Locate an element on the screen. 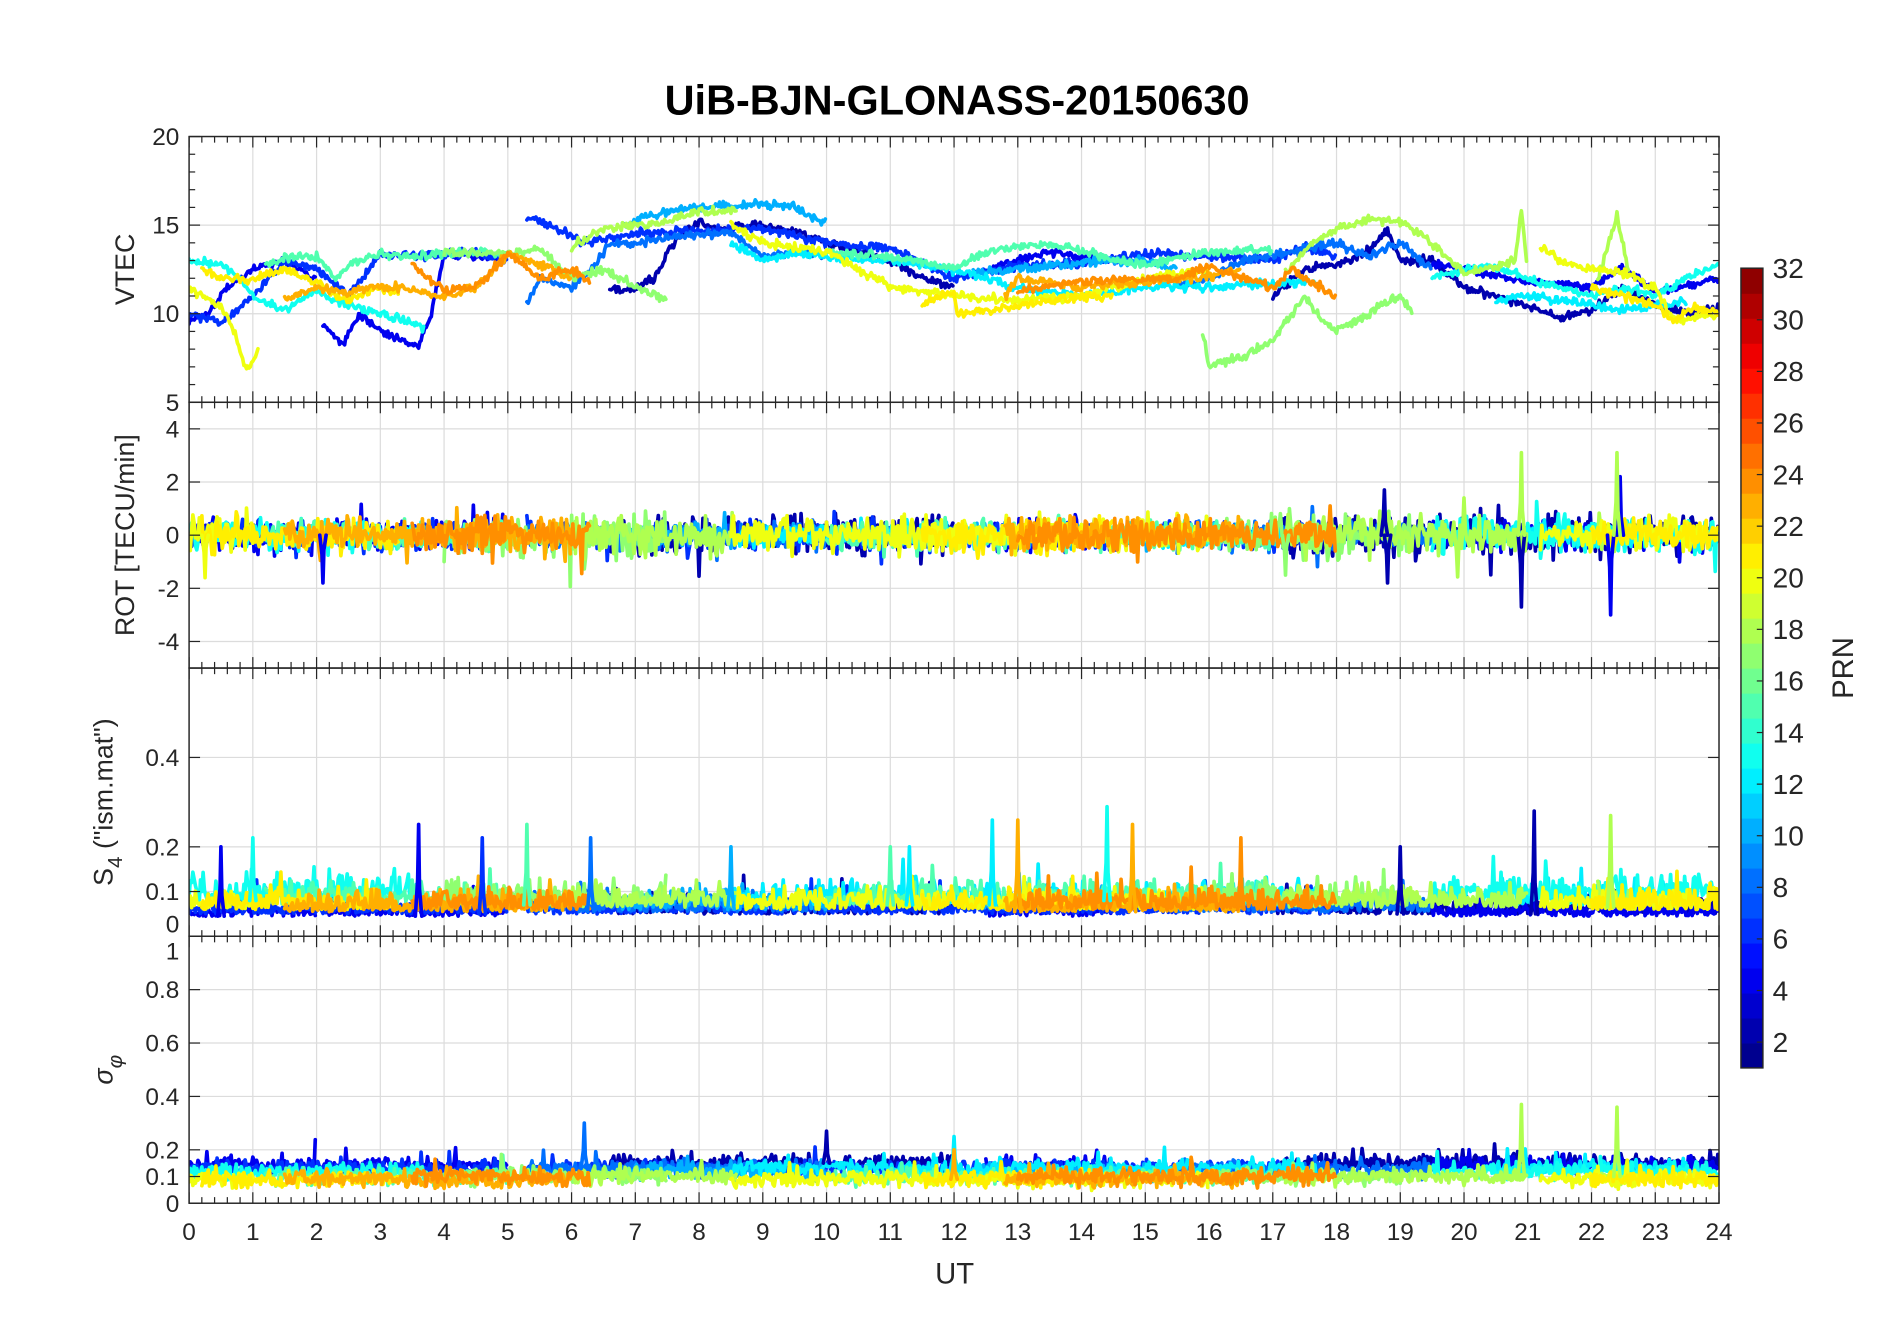 The height and width of the screenshot is (1330, 1902). s4-y-tick-label: 0 is located at coordinates (173, 925).